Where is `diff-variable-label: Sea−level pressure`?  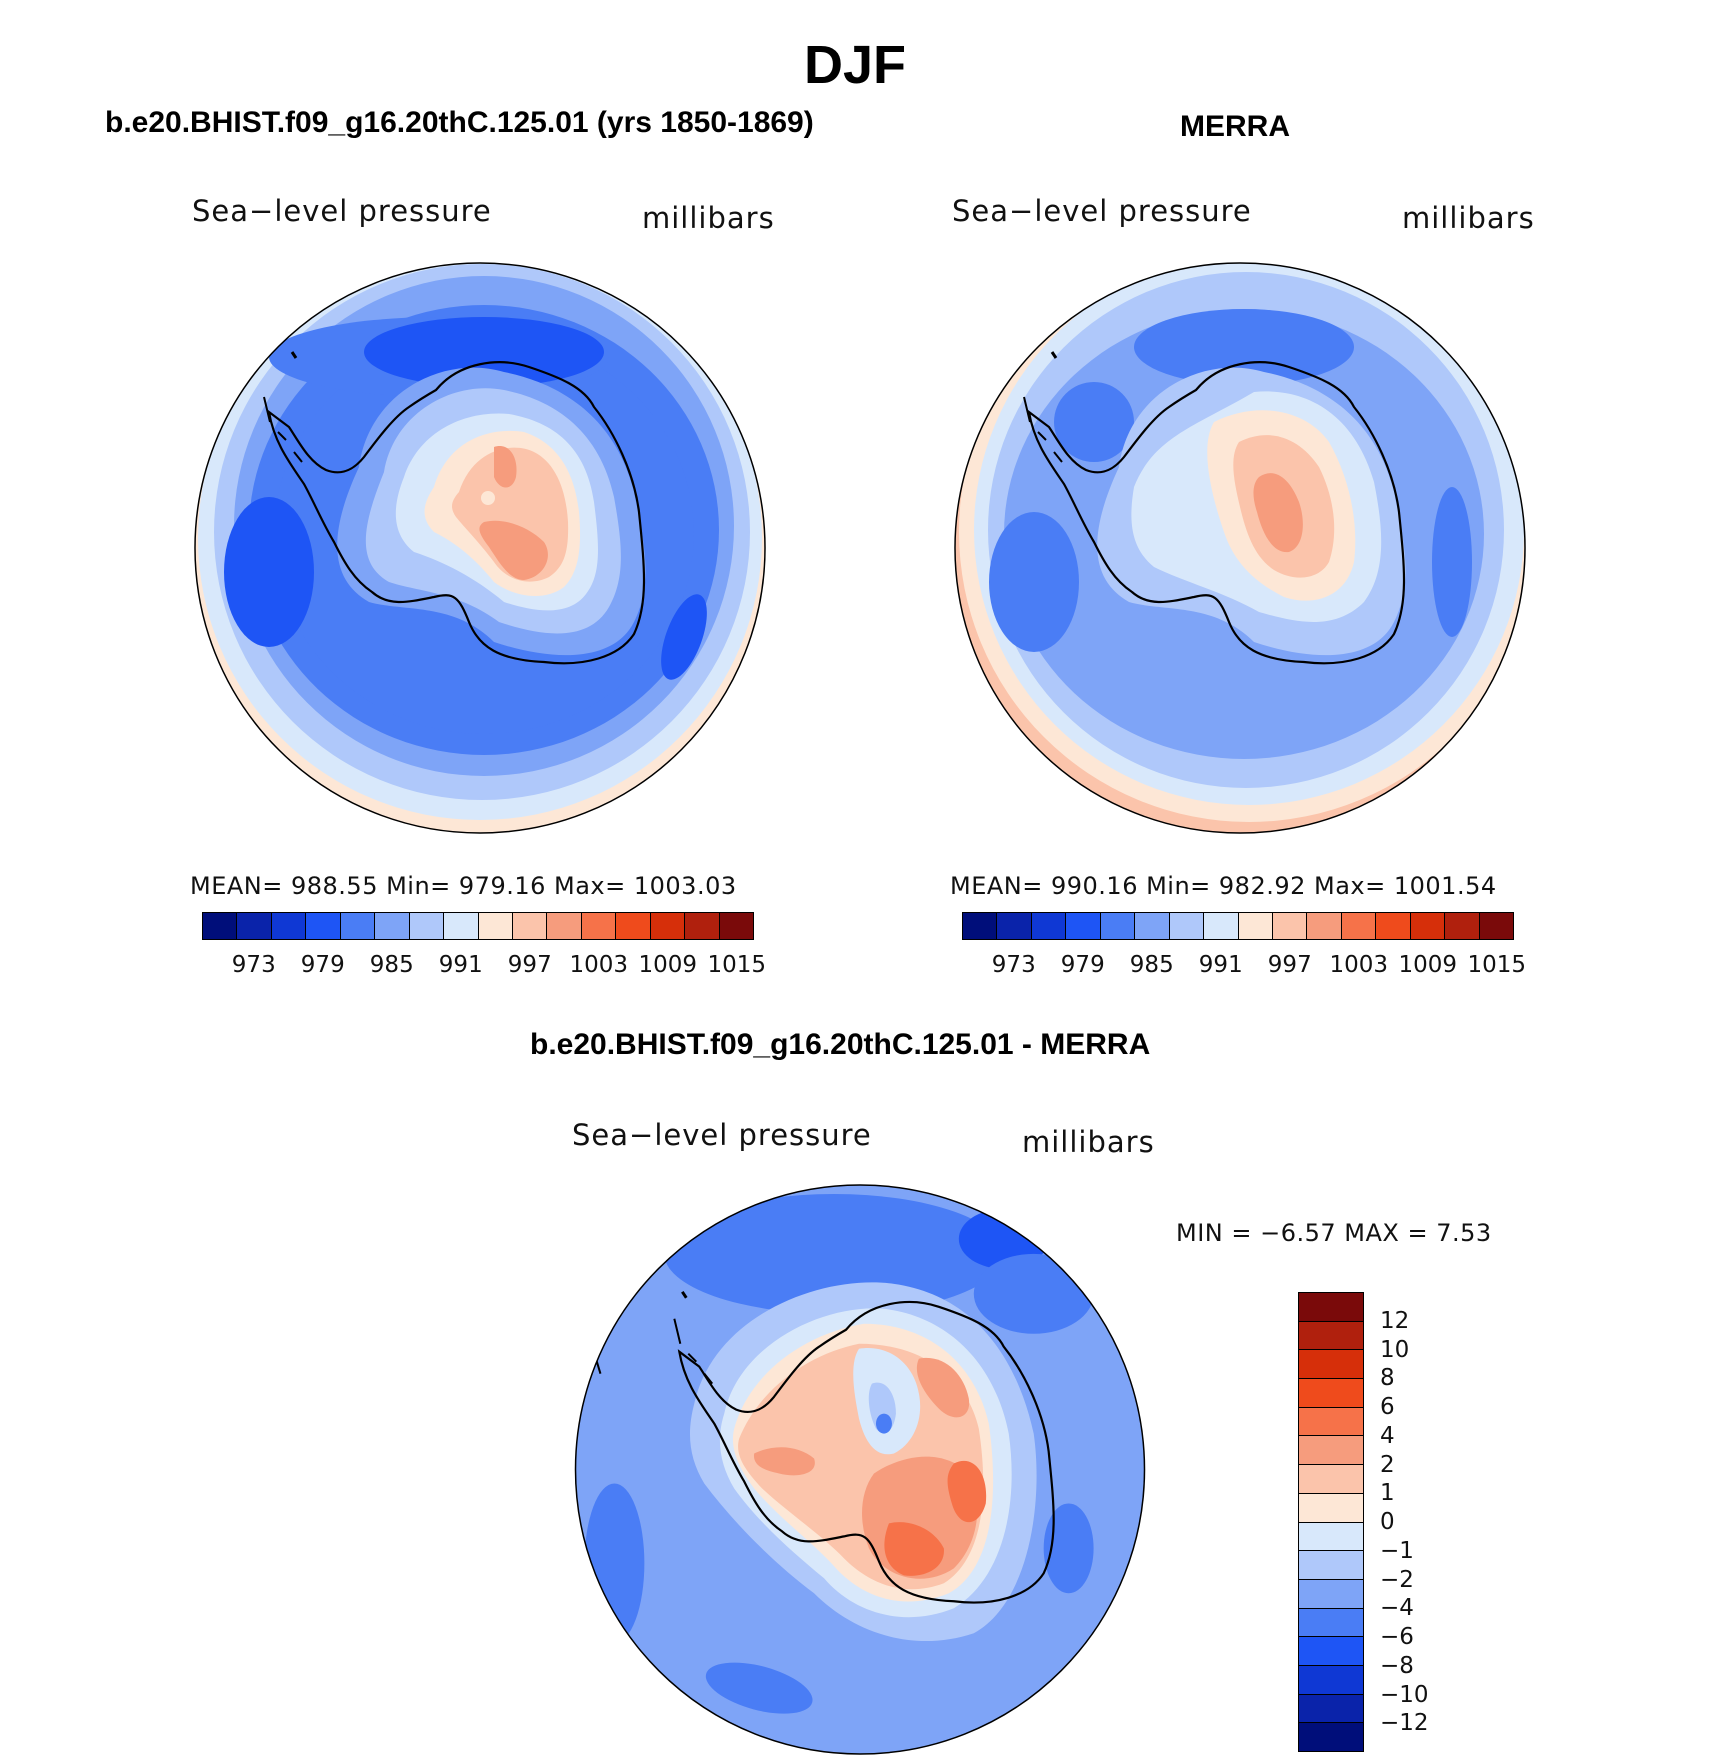
diff-variable-label: Sea−level pressure is located at coordinates (722, 1135).